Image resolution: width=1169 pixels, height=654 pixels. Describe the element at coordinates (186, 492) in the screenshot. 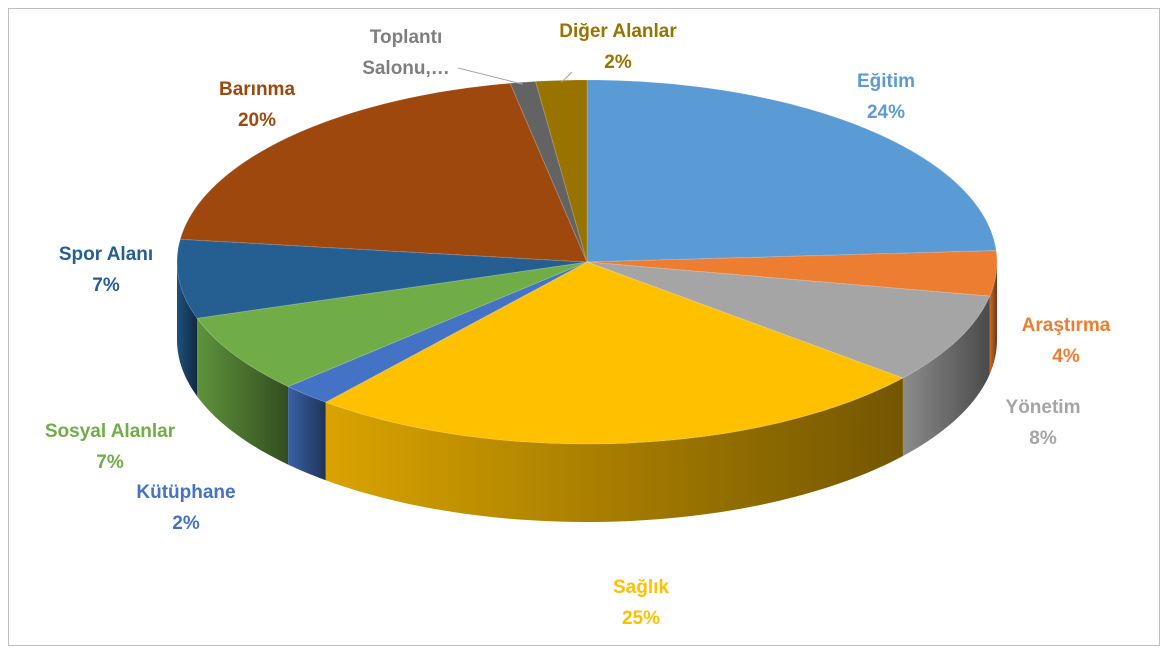

I see `category-label: Kütüphane` at that location.